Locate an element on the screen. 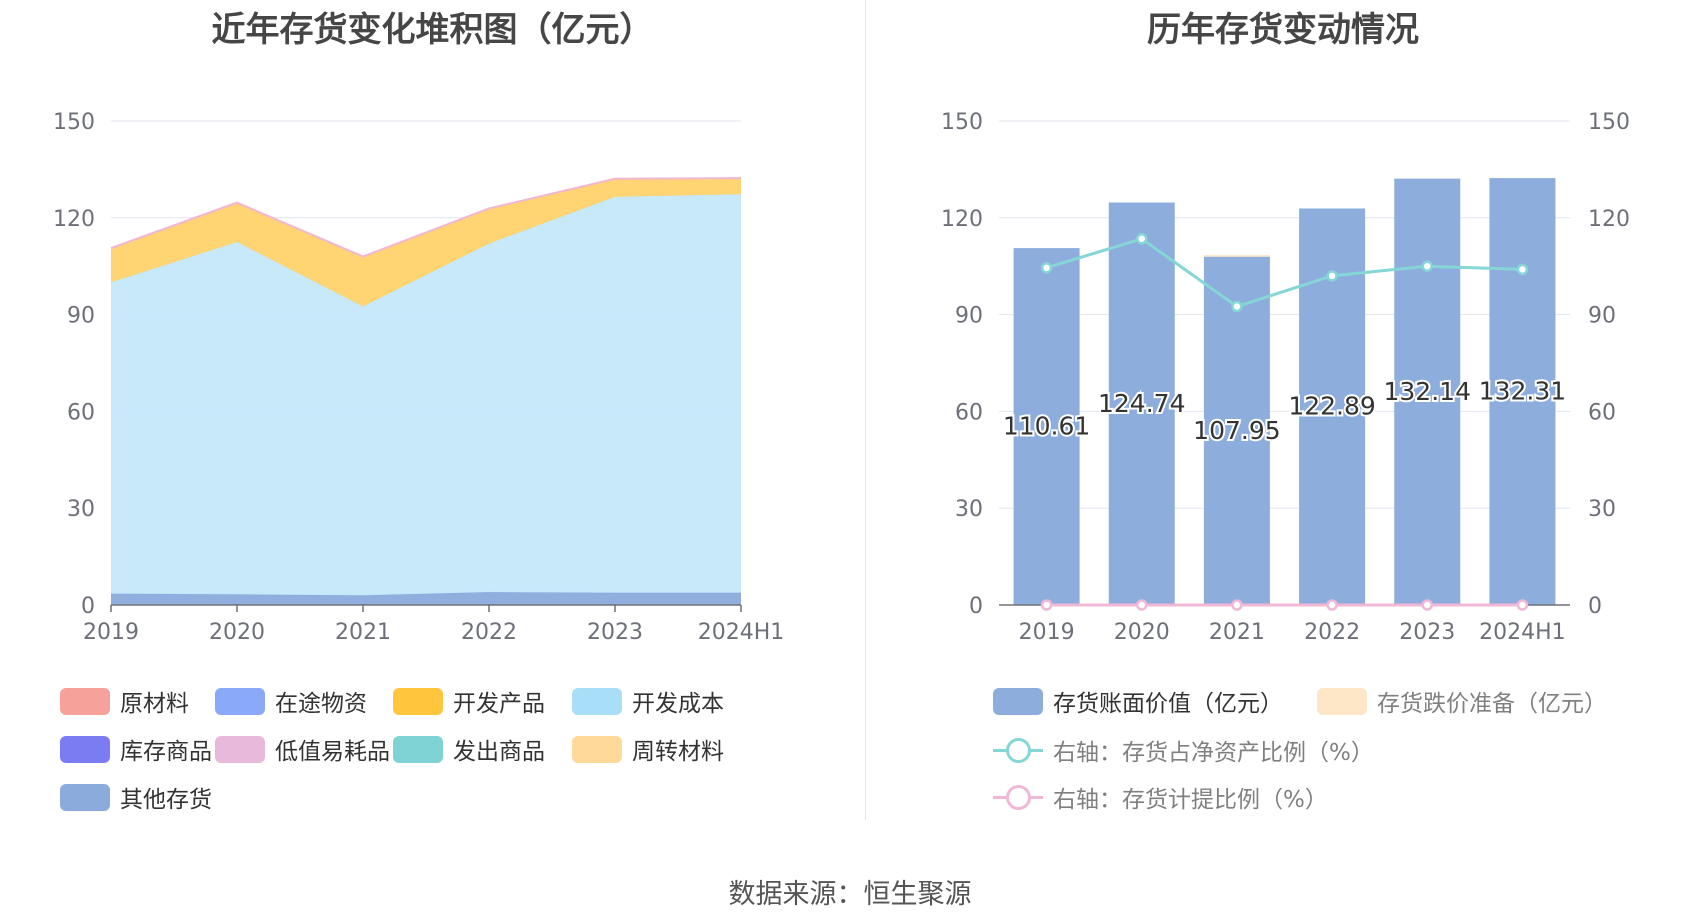  x-tick-label: 2024H1 is located at coordinates (741, 632).